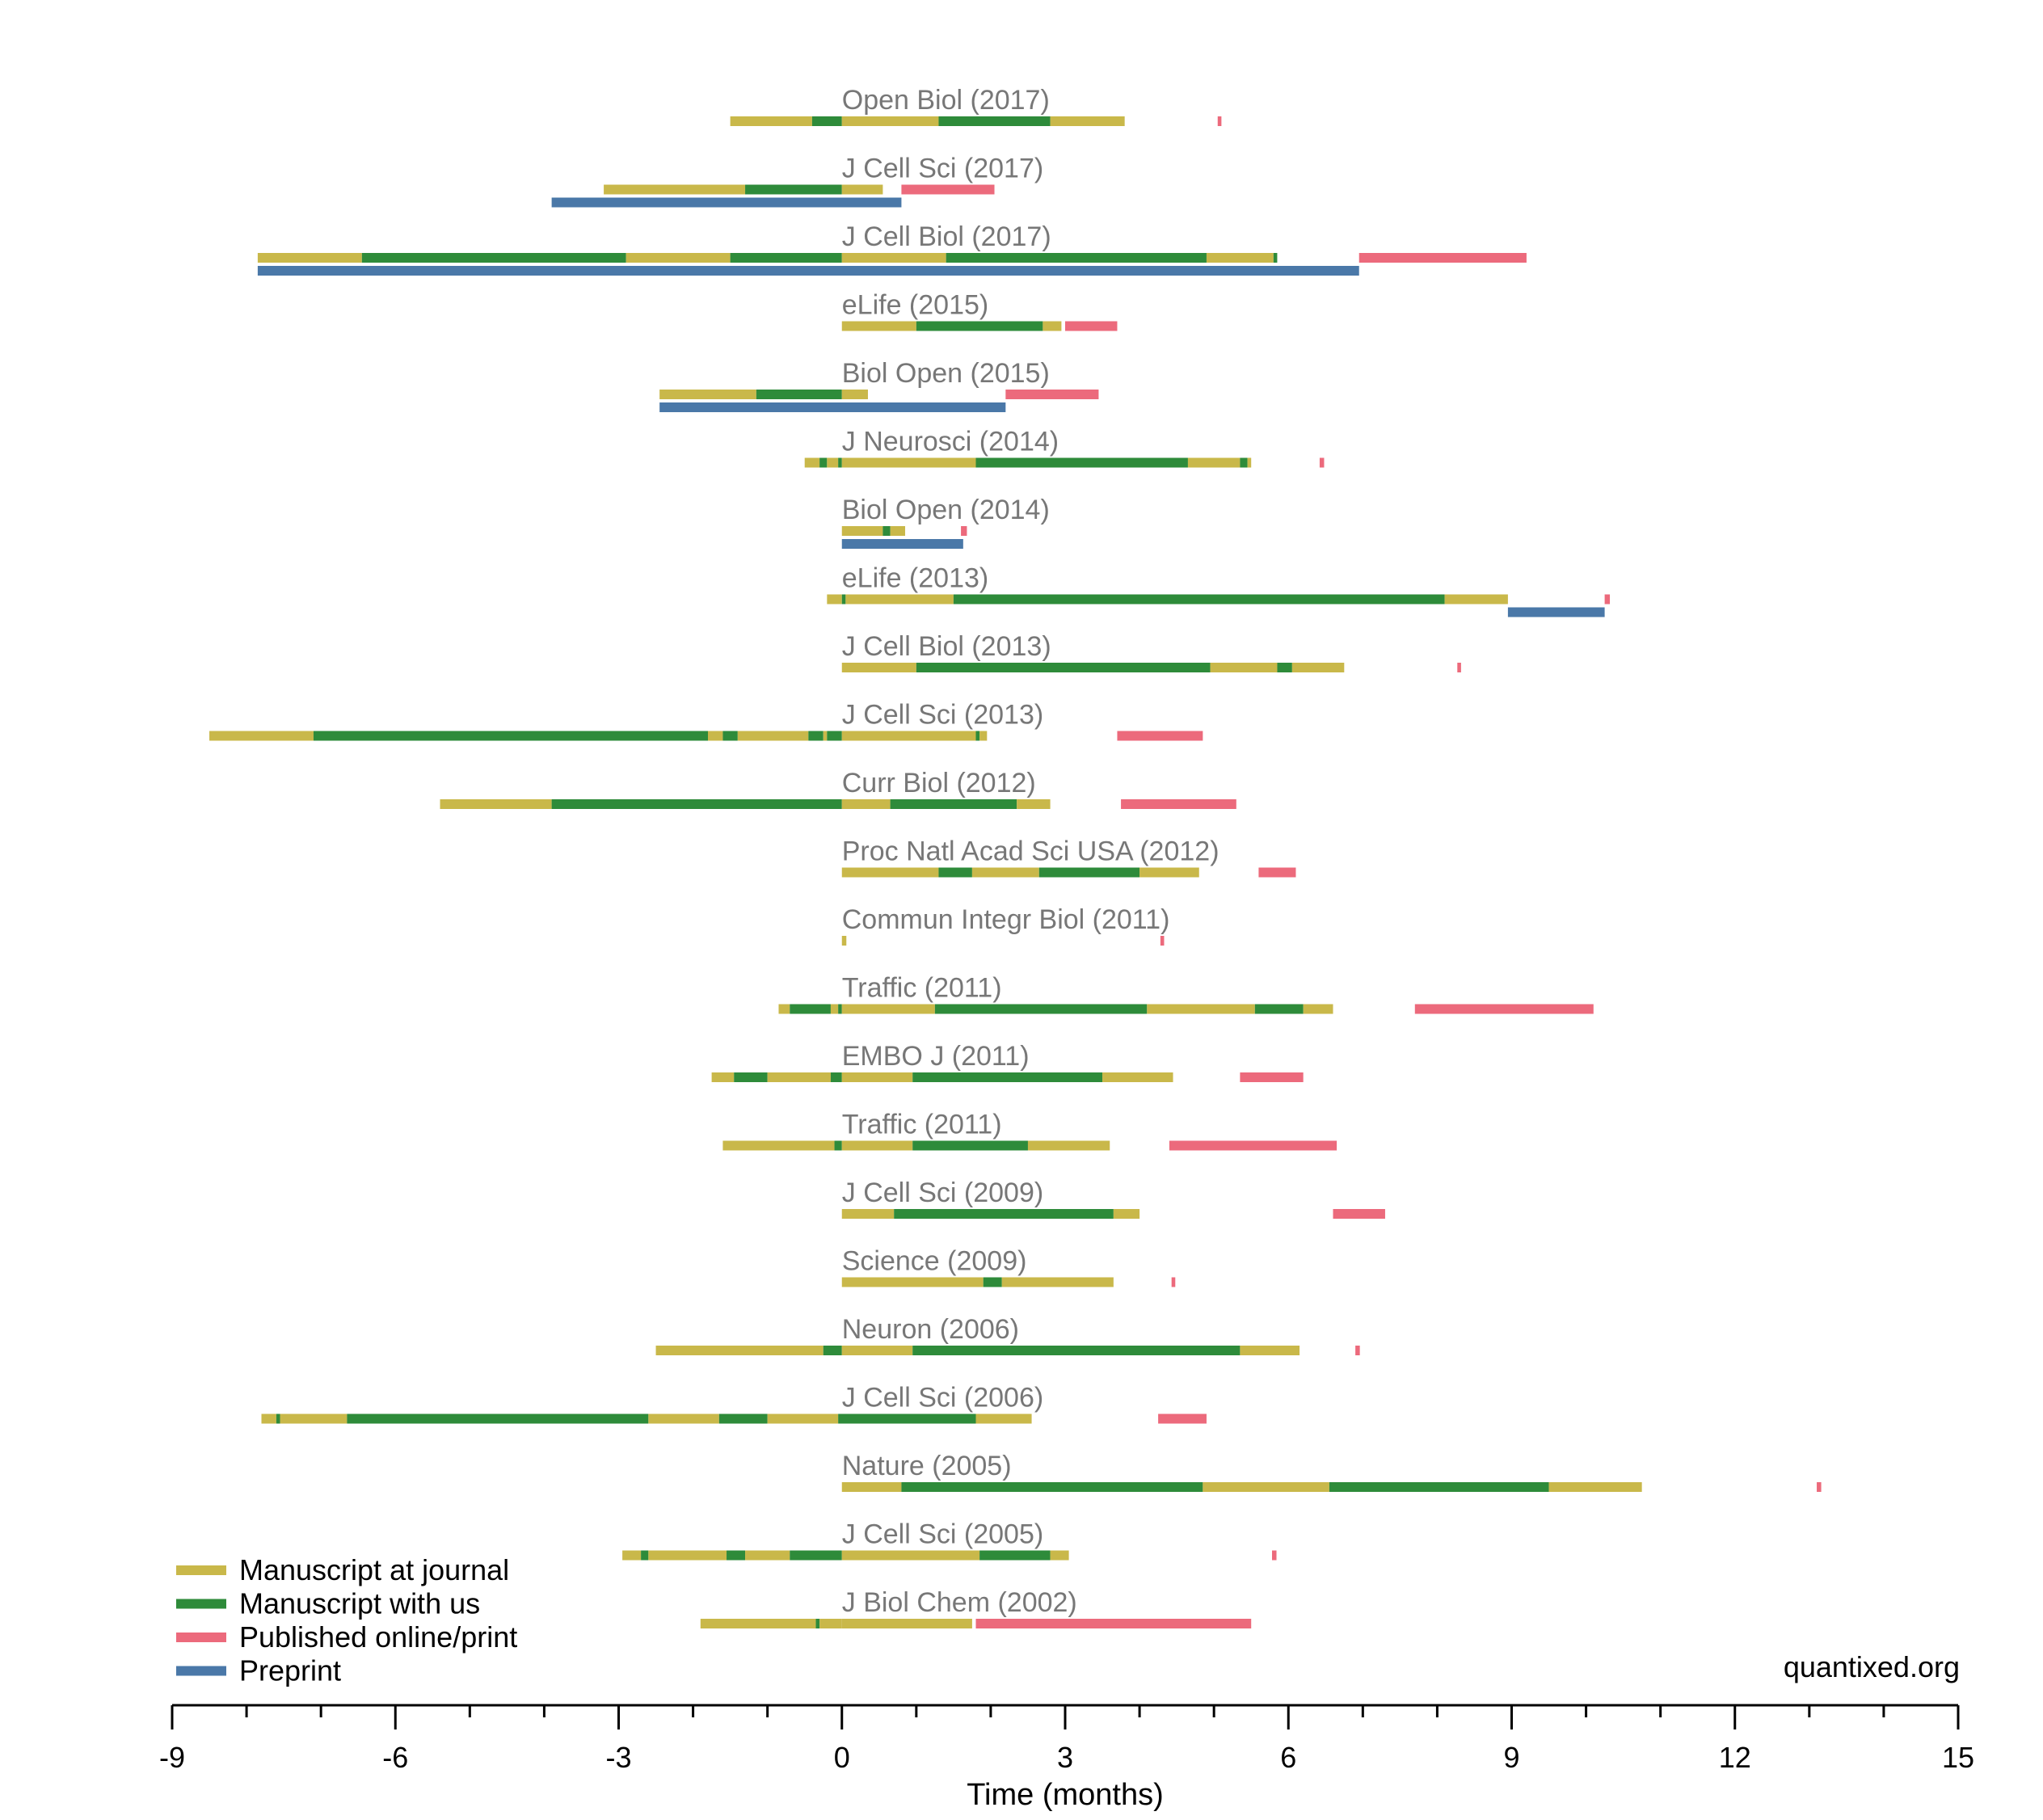 This screenshot has width=2043, height=1820. Describe the element at coordinates (946, 510) in the screenshot. I see `paper-label: Biol Open (2014)` at that location.